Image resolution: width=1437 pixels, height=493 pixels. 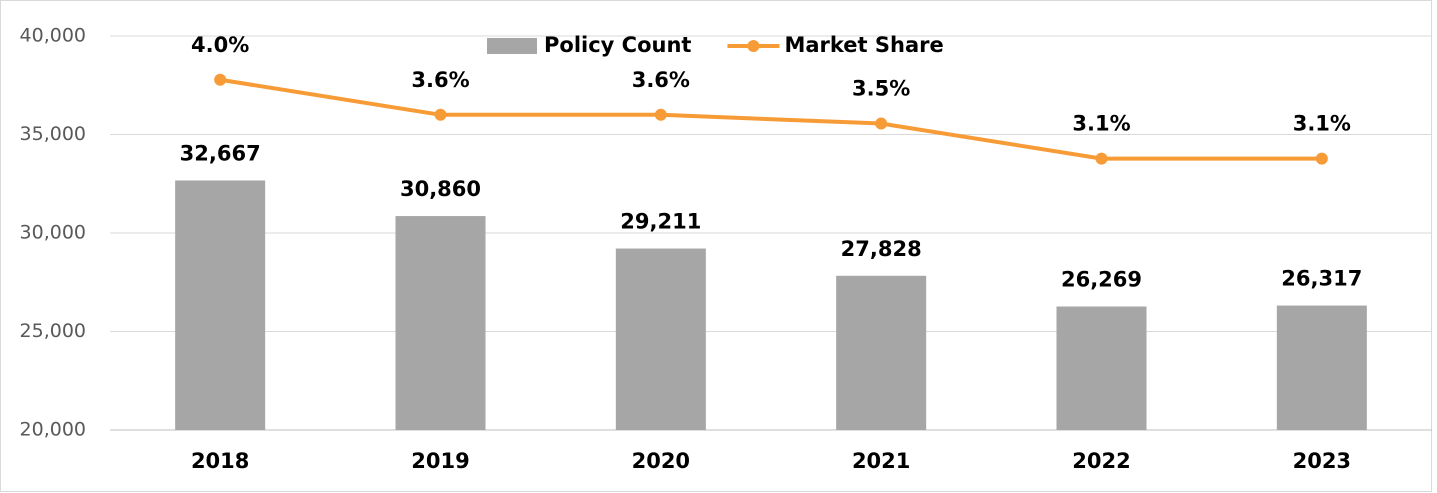 What do you see at coordinates (53, 233) in the screenshot?
I see `y-tick-label: 30,000` at bounding box center [53, 233].